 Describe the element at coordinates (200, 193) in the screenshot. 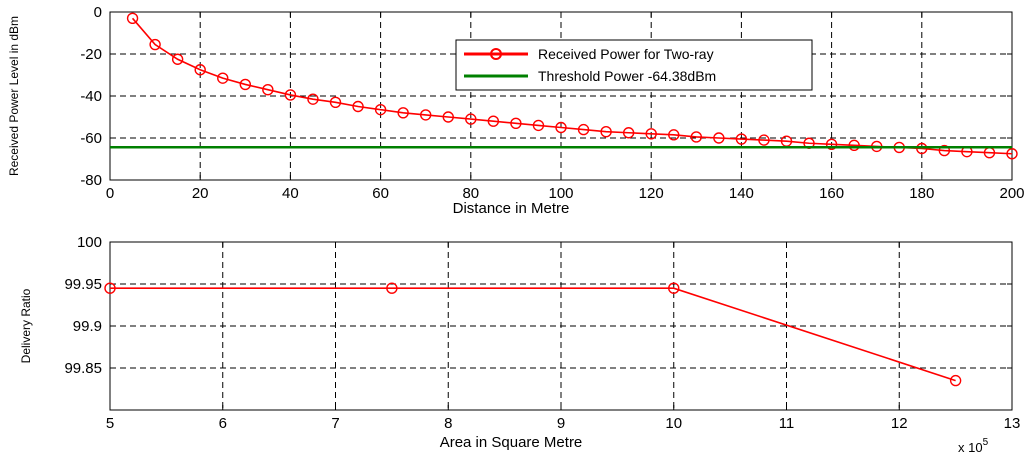

I see `x-tick-label: 20` at that location.